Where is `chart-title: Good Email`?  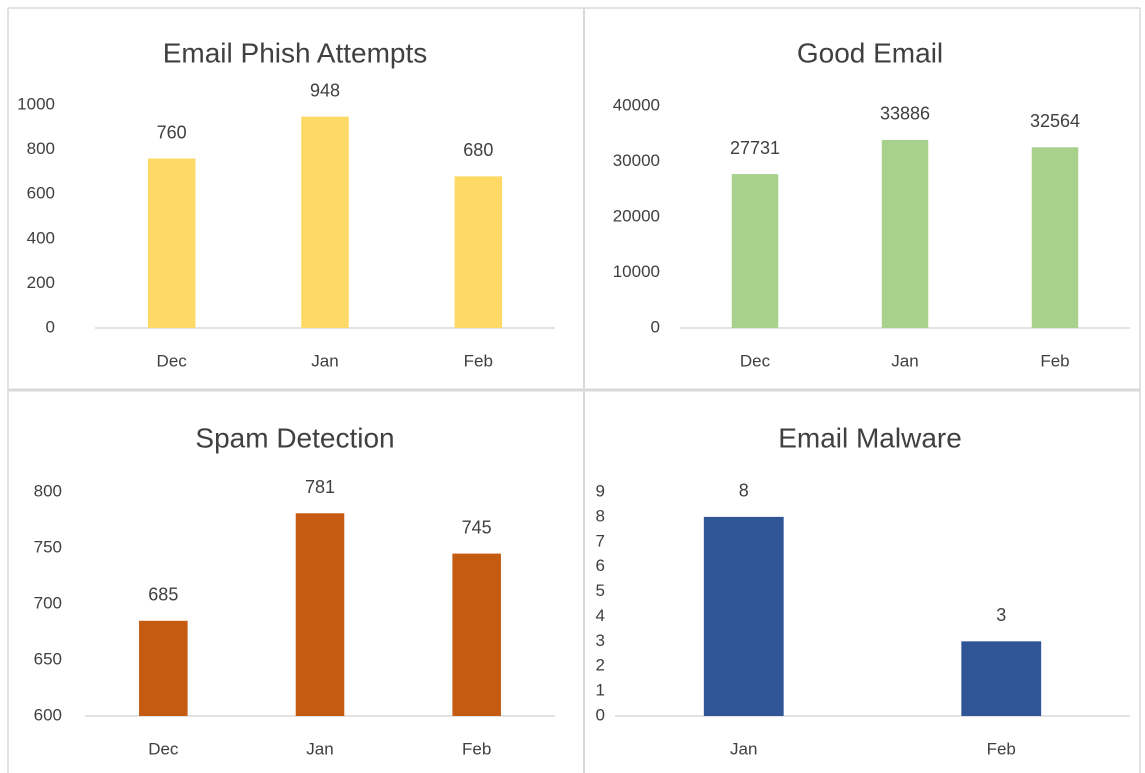 chart-title: Good Email is located at coordinates (870, 52).